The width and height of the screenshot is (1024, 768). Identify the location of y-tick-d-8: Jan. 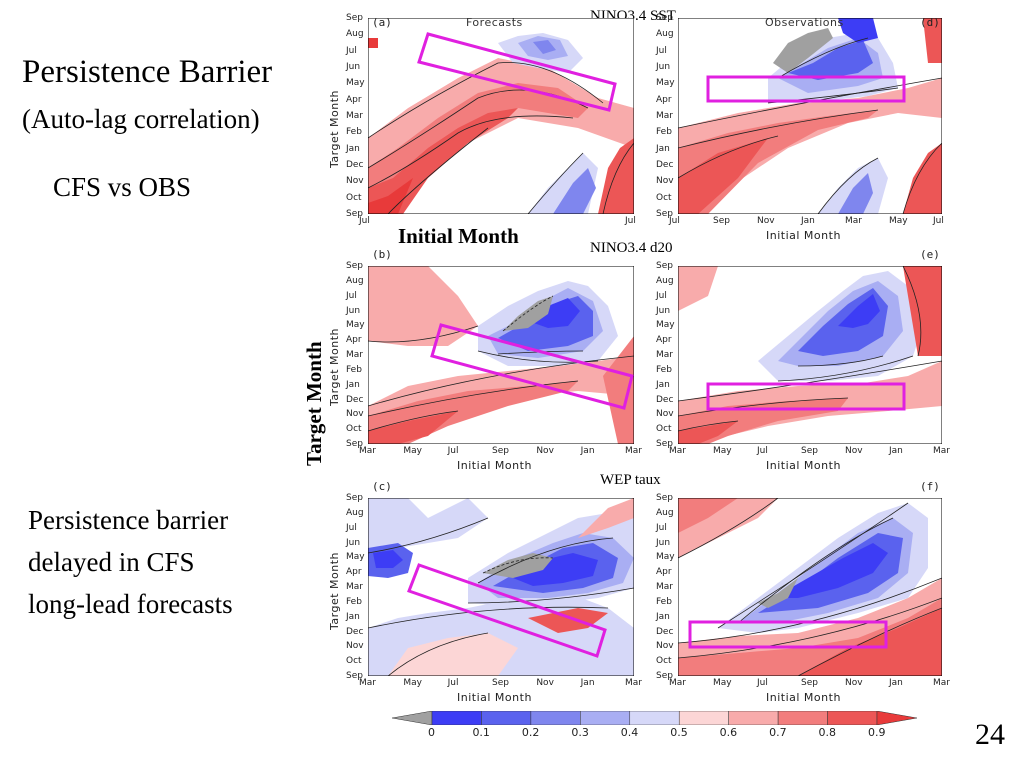
(663, 148).